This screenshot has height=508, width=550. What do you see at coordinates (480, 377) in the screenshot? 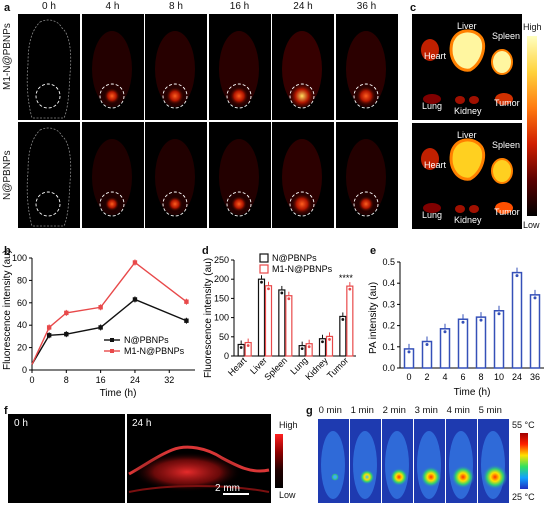
I see `category-label: 8` at bounding box center [480, 377].